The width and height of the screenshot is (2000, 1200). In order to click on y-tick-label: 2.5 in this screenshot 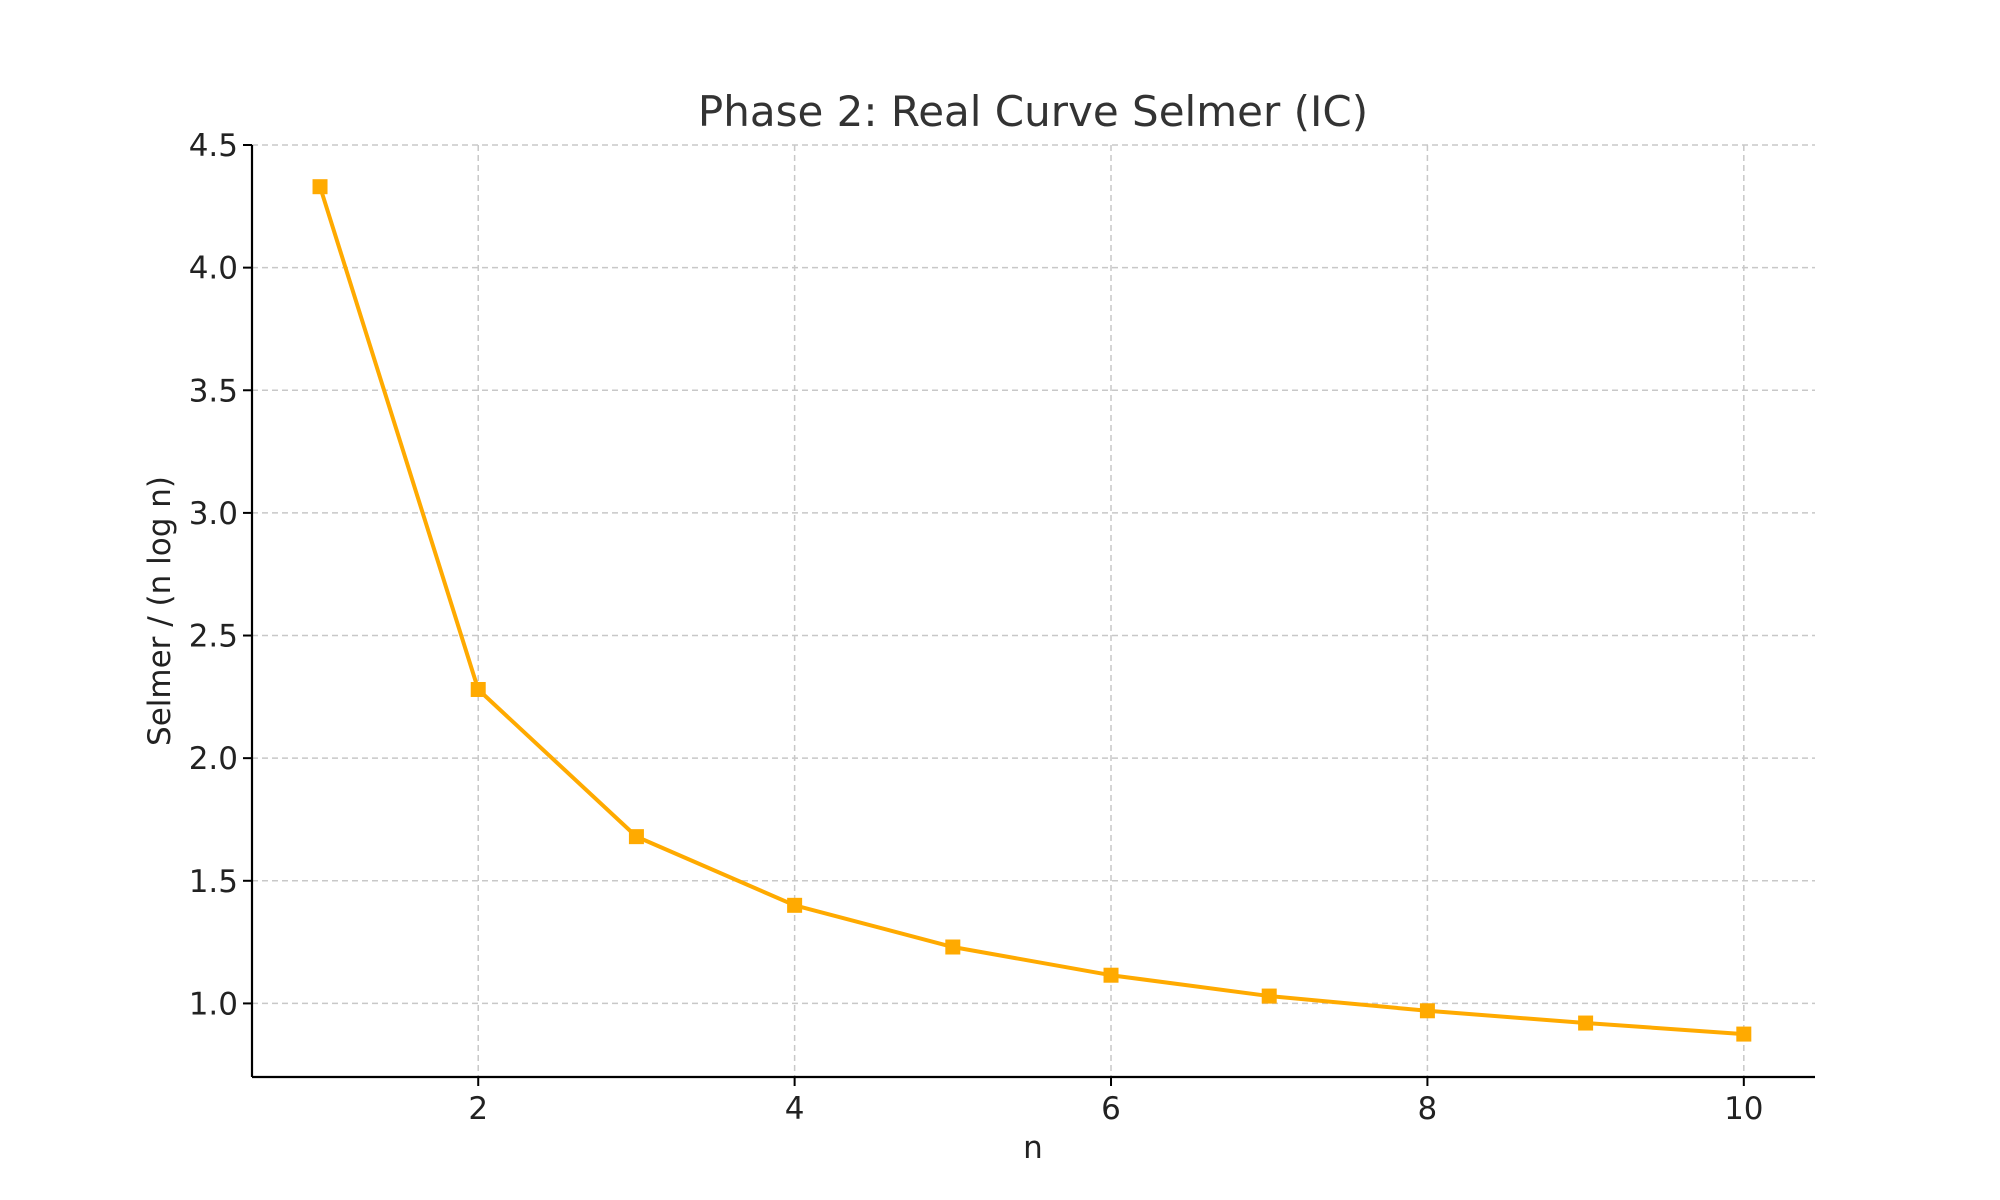, I will do `click(213, 637)`.